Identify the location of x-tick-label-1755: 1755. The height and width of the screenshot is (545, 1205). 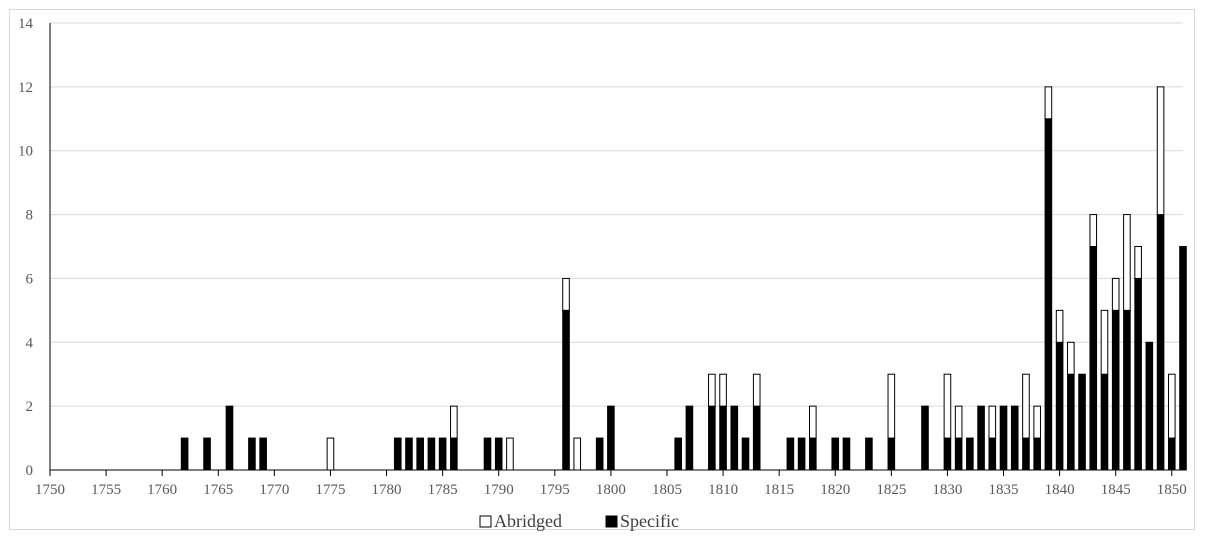
(106, 490).